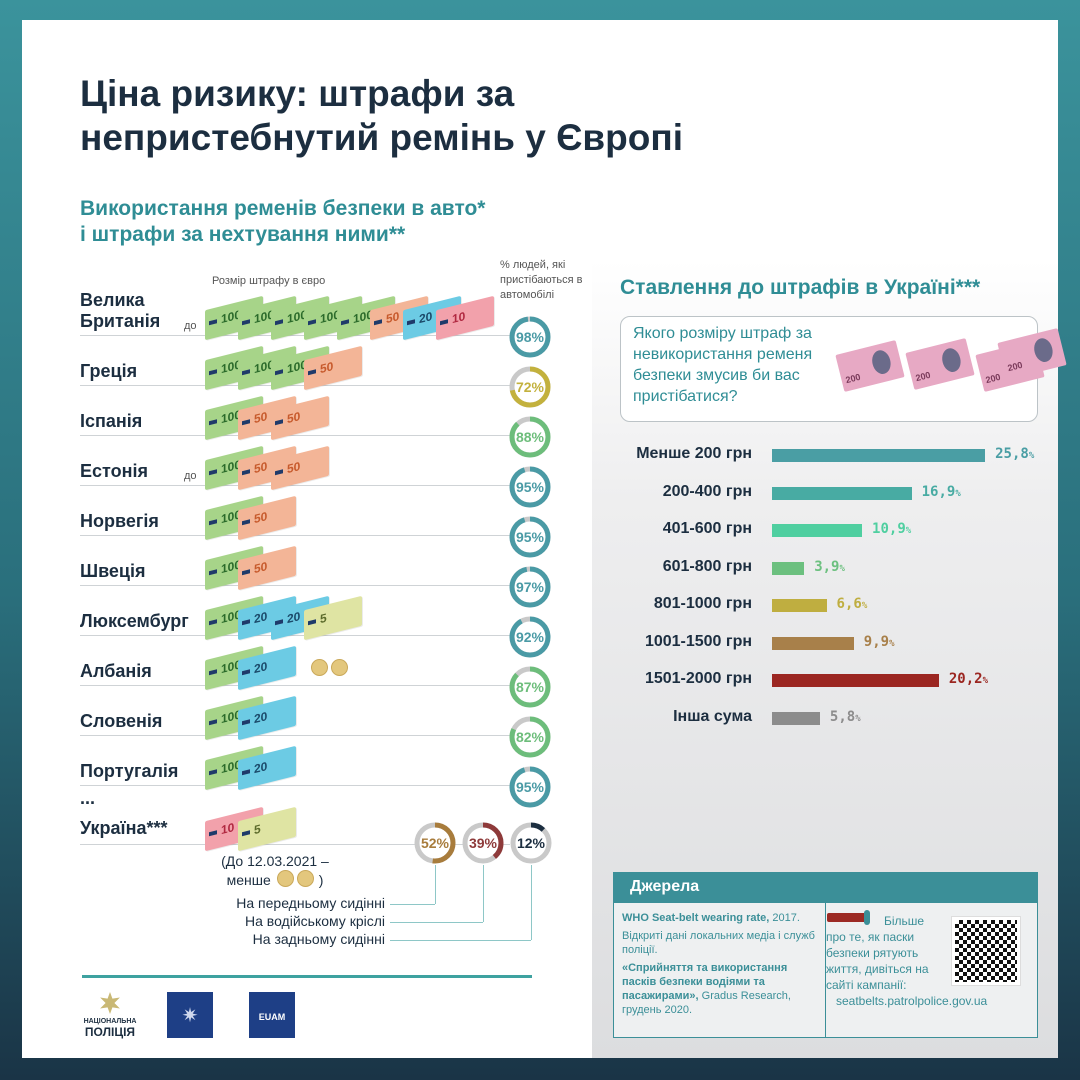 The height and width of the screenshot is (1080, 1080). I want to click on bar-value-text: 16,9, so click(938, 491).